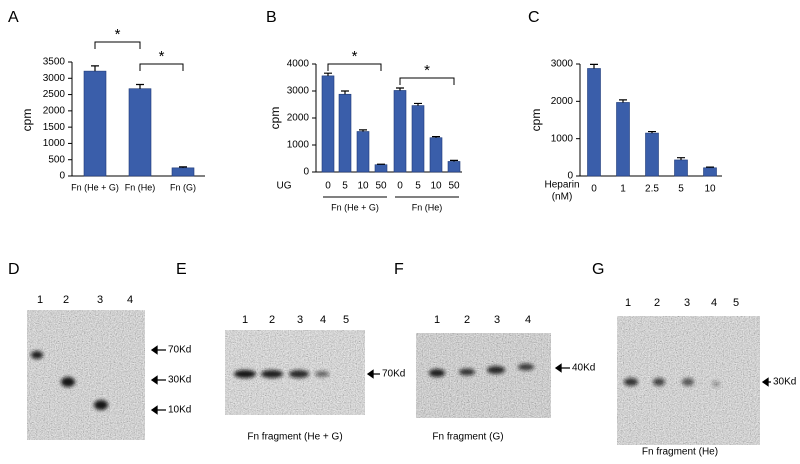 The image size is (800, 464). I want to click on gel-noise, so click(86, 375).